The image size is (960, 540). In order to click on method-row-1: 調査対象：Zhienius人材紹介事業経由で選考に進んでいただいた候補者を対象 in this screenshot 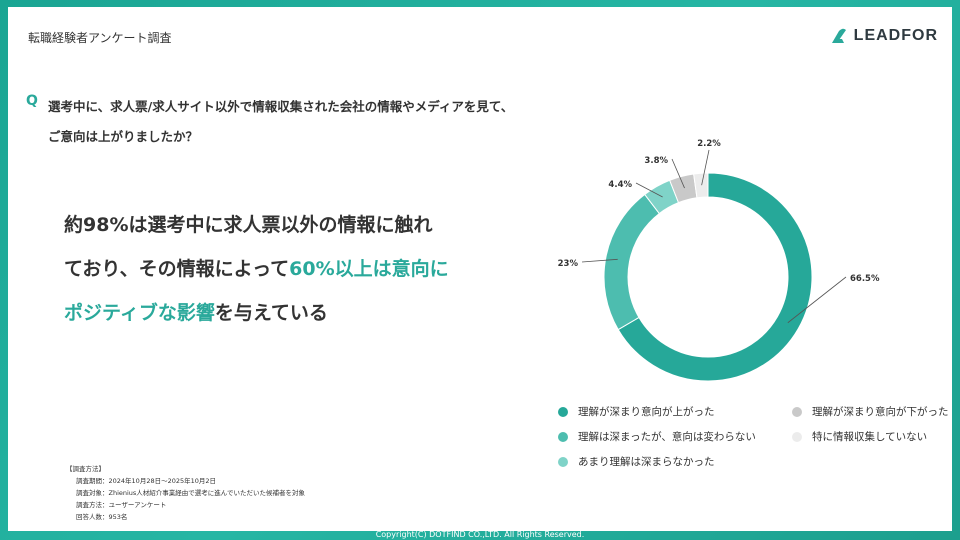, I will do `click(190, 493)`.